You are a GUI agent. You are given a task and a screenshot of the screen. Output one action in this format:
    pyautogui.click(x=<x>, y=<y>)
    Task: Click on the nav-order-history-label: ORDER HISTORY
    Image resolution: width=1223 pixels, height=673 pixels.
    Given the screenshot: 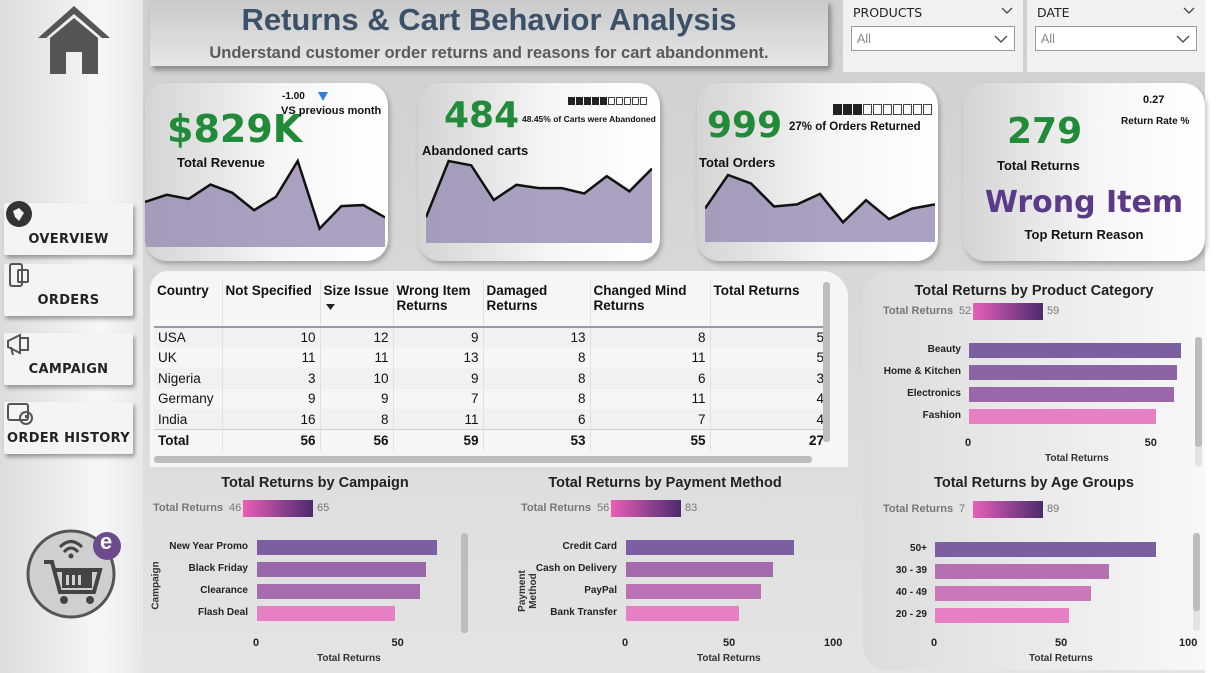 What is the action you would take?
    pyautogui.click(x=68, y=438)
    